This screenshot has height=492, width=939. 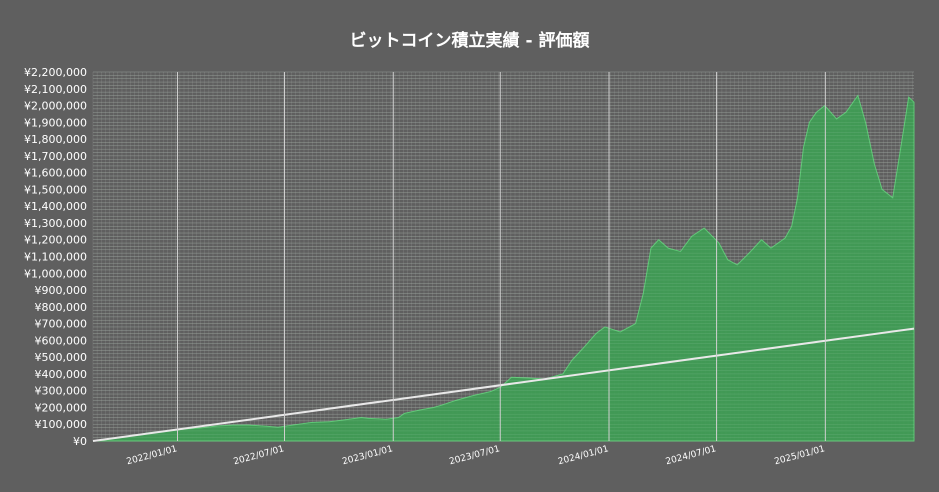 I want to click on y-tick-label: ¥2,000,000, so click(x=55, y=106).